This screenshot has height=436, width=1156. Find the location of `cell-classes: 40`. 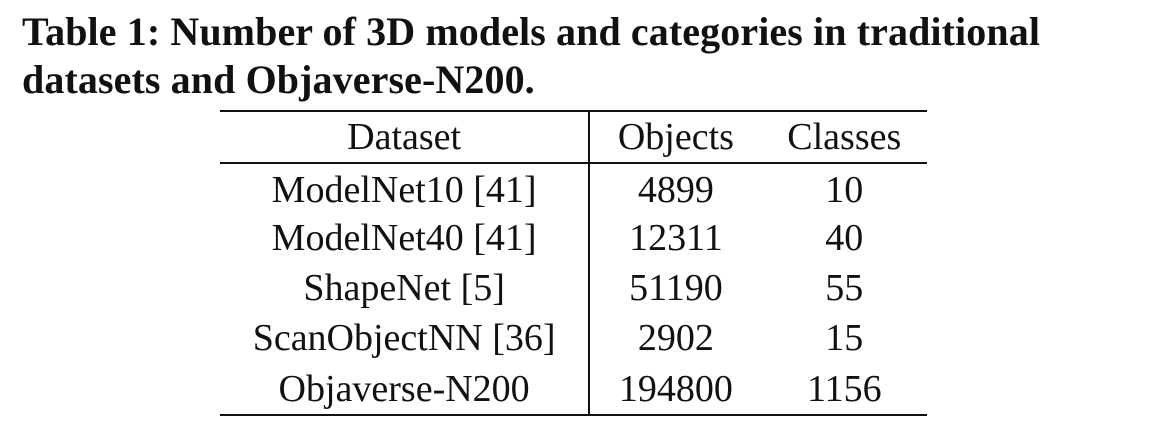

cell-classes: 40 is located at coordinates (844, 238).